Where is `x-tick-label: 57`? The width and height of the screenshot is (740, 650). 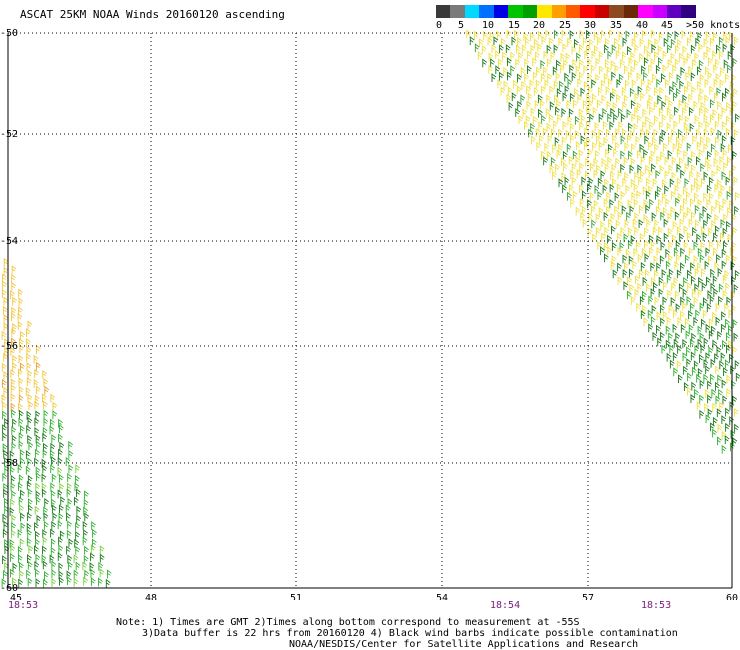
x-tick-label: 57 is located at coordinates (588, 596).